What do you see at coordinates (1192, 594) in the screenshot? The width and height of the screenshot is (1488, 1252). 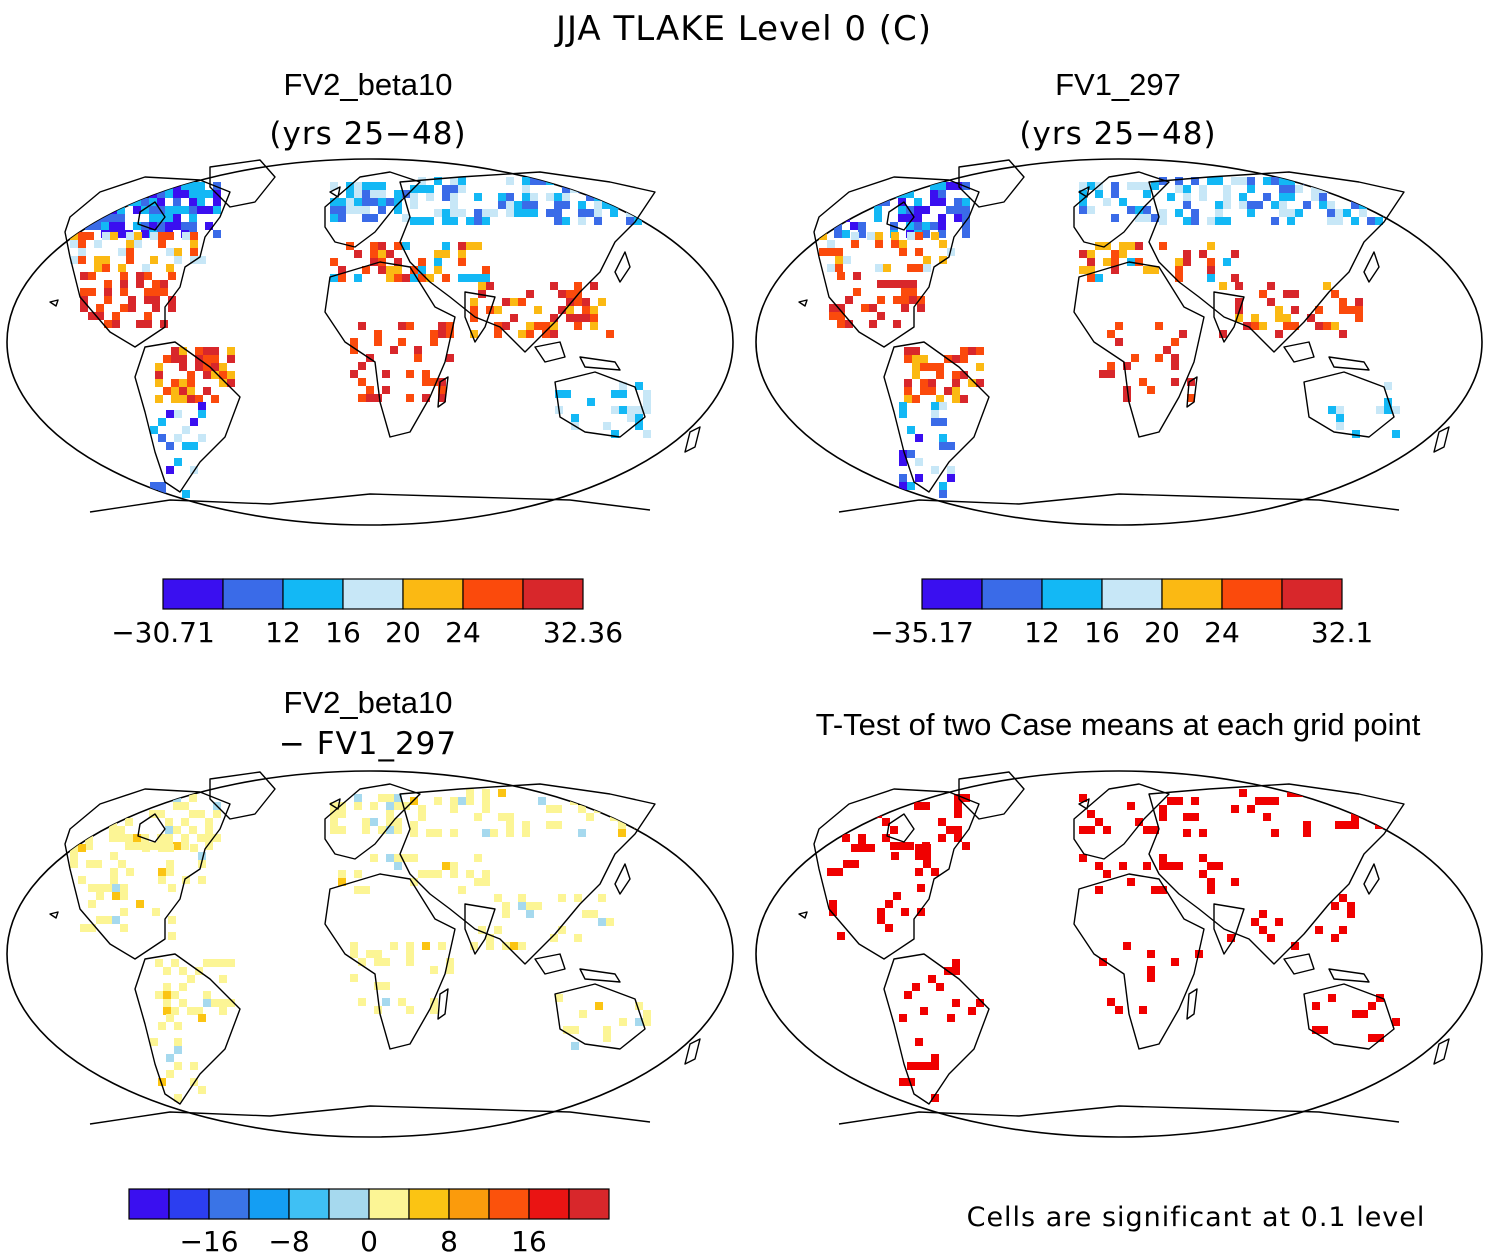 I see `colorbar-swatch` at bounding box center [1192, 594].